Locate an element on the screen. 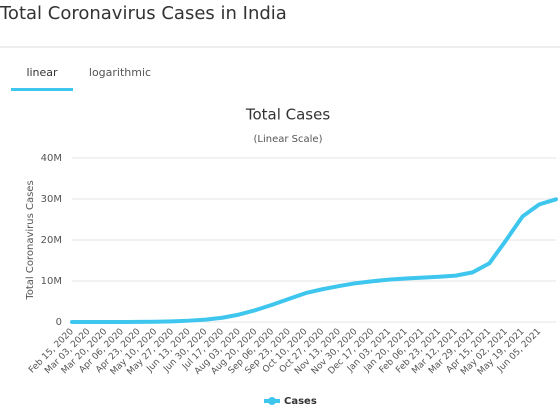 This screenshot has width=560, height=414. y-axis-title: Total Coronavirus Cases is located at coordinates (30, 240).